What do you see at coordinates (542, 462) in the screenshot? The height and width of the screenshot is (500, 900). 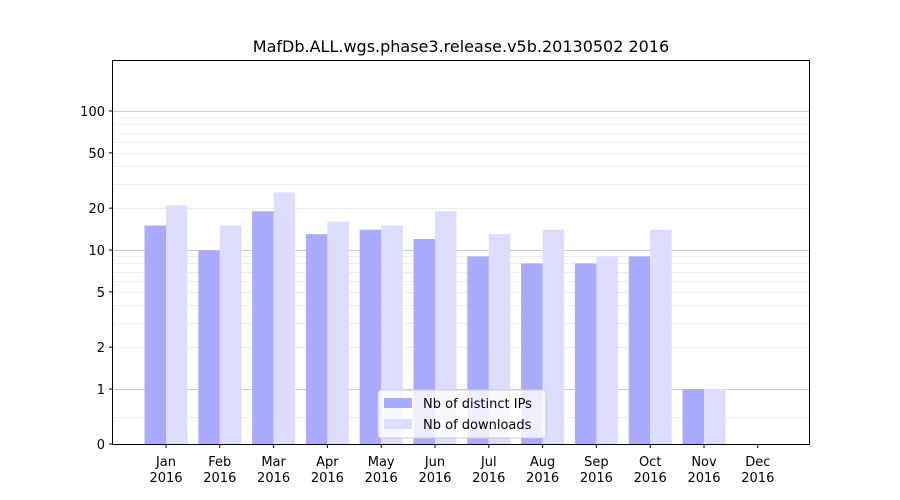 I see `x-tick-label: Aug` at bounding box center [542, 462].